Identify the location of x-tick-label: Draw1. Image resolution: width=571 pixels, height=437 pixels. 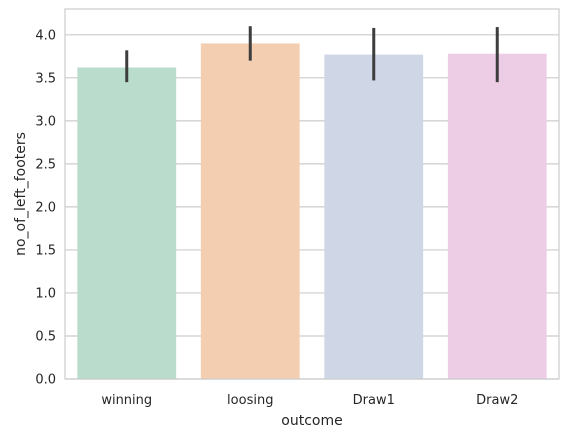
(374, 400).